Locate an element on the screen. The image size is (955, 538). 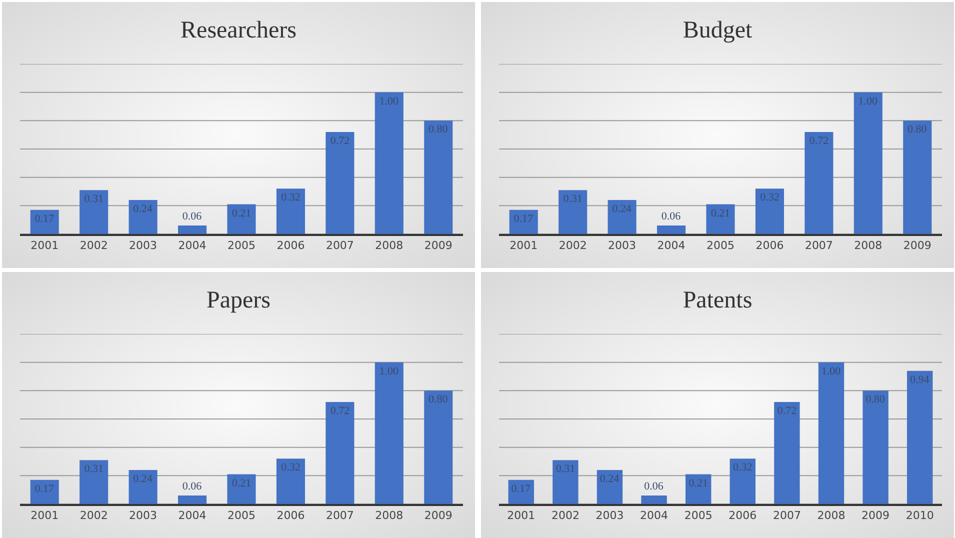
chart-title: Researchers is located at coordinates (238, 30).